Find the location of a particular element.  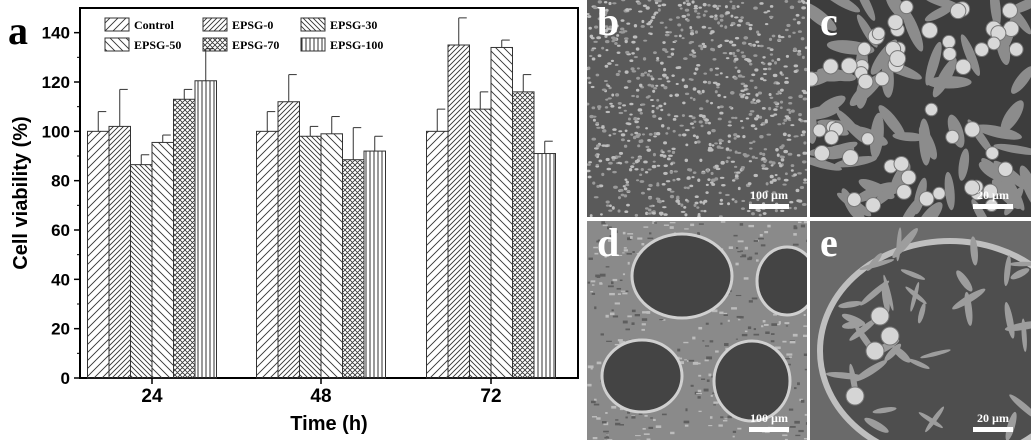

sem-label-e: e is located at coordinates (829, 243).